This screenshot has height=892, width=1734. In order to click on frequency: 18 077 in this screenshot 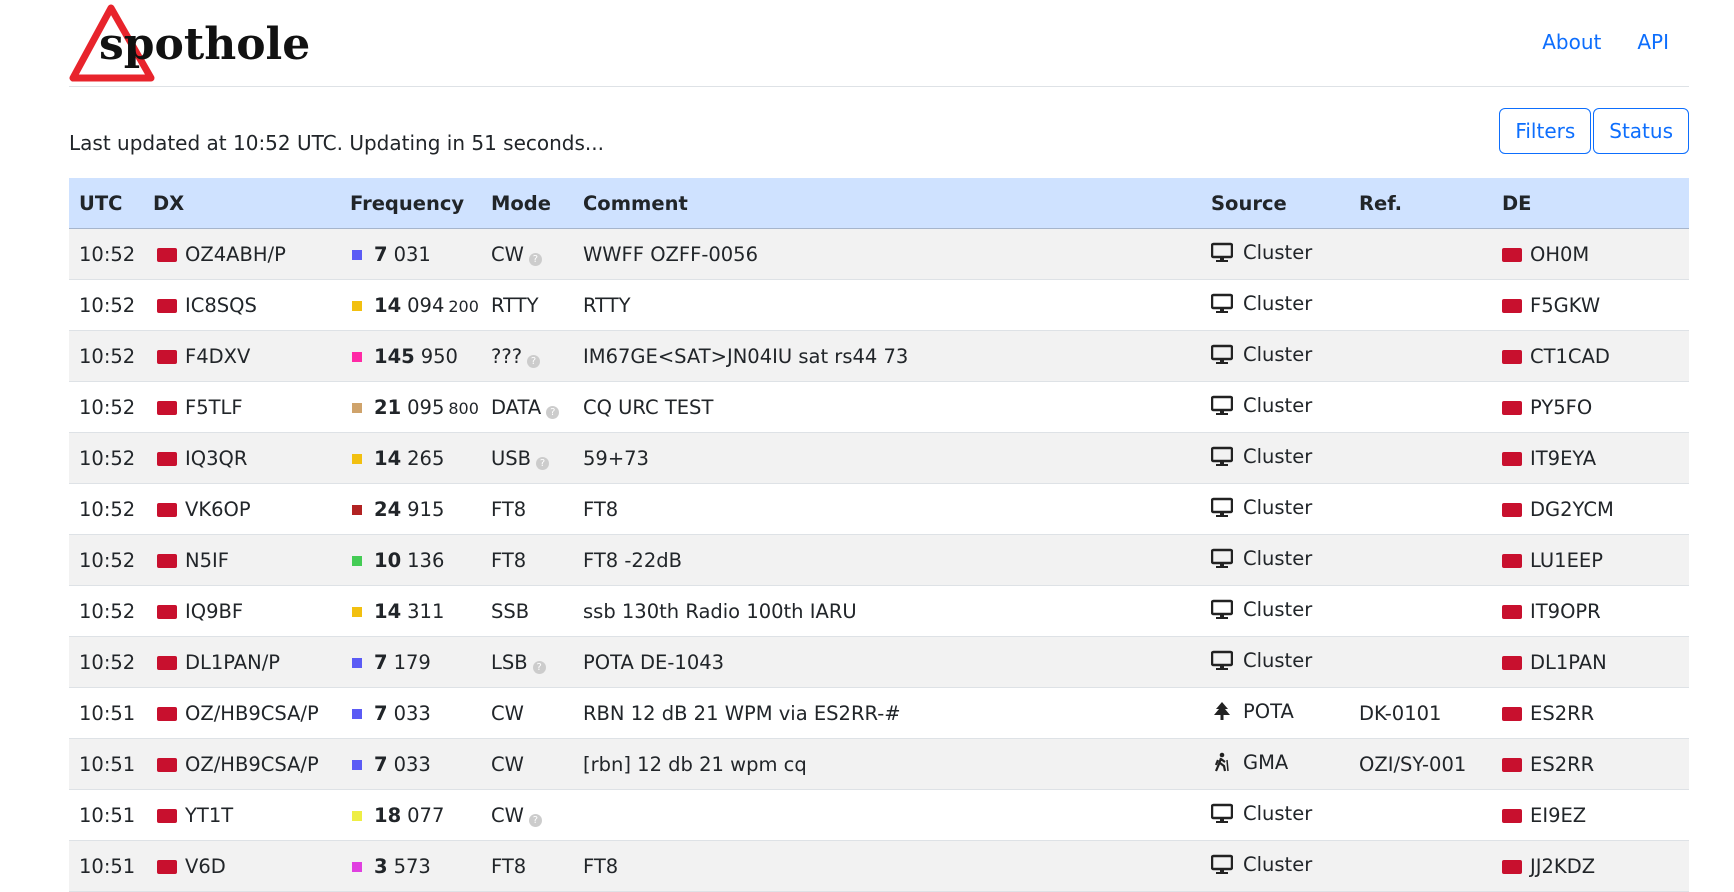, I will do `click(410, 815)`.